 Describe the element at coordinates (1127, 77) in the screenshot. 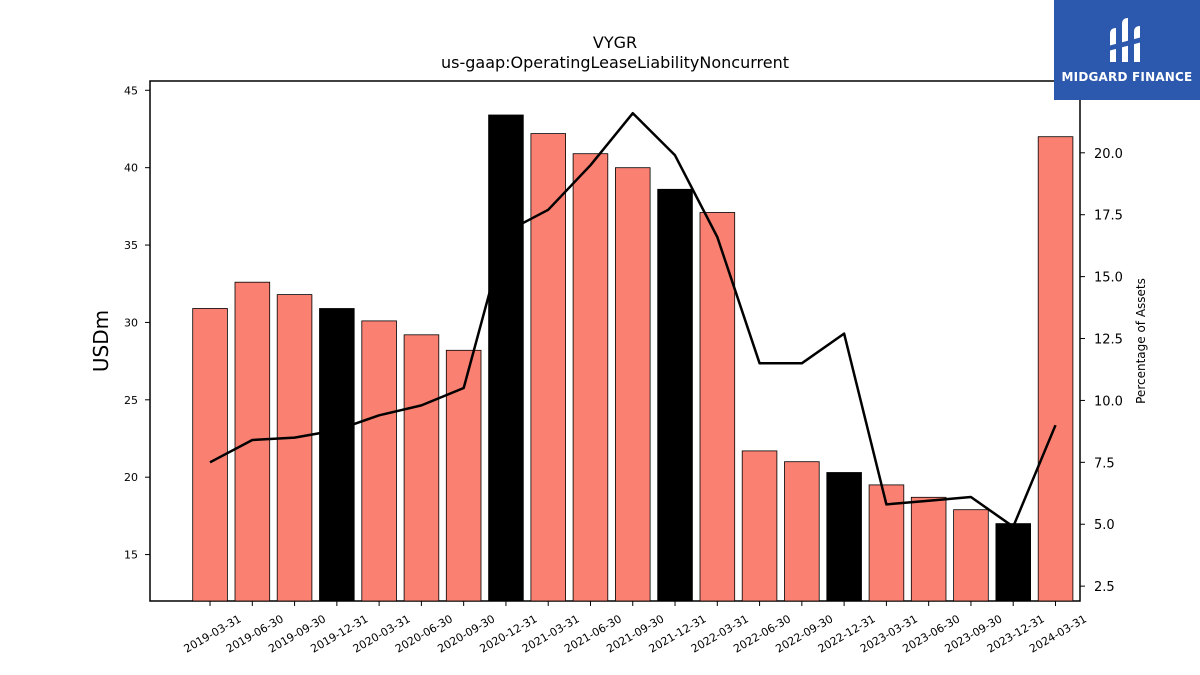

I see `logo-text: MIDGARD FINANCE` at that location.